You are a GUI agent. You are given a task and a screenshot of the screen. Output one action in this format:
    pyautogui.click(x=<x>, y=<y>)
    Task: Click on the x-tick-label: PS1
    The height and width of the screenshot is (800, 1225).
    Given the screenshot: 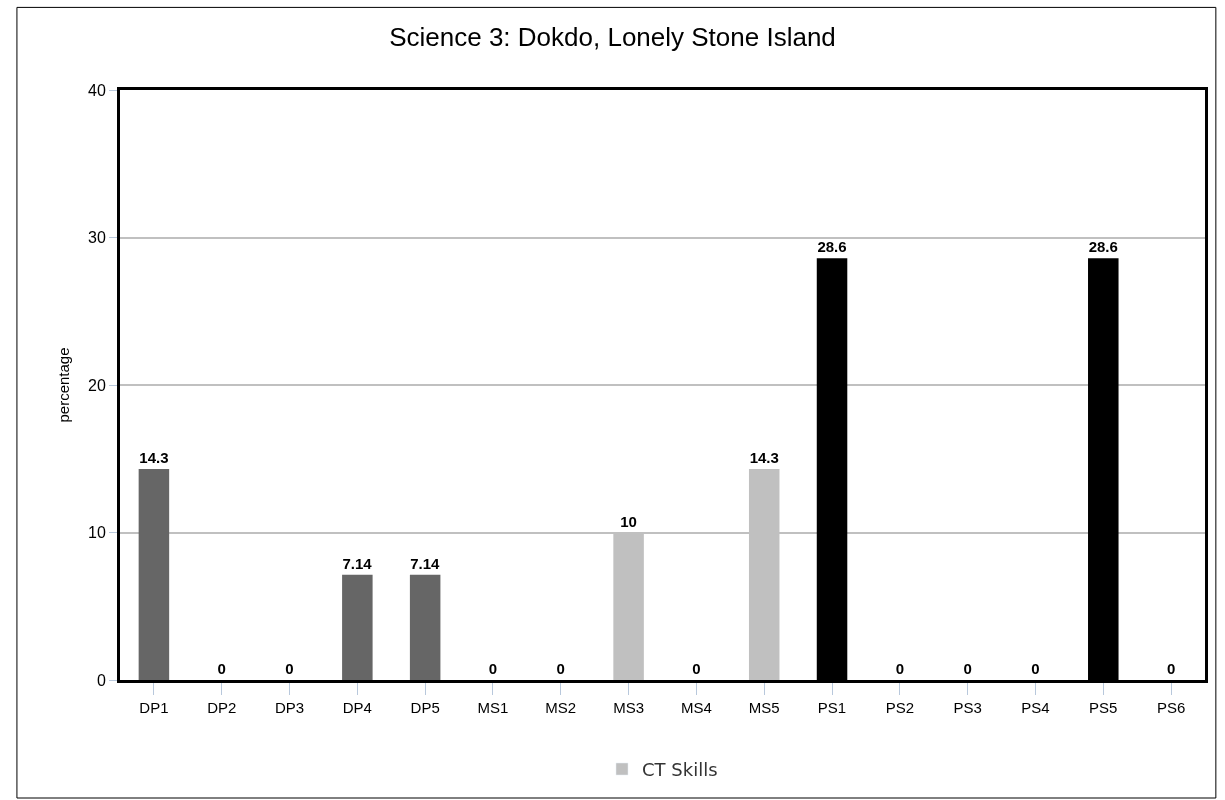 What is the action you would take?
    pyautogui.click(x=832, y=707)
    